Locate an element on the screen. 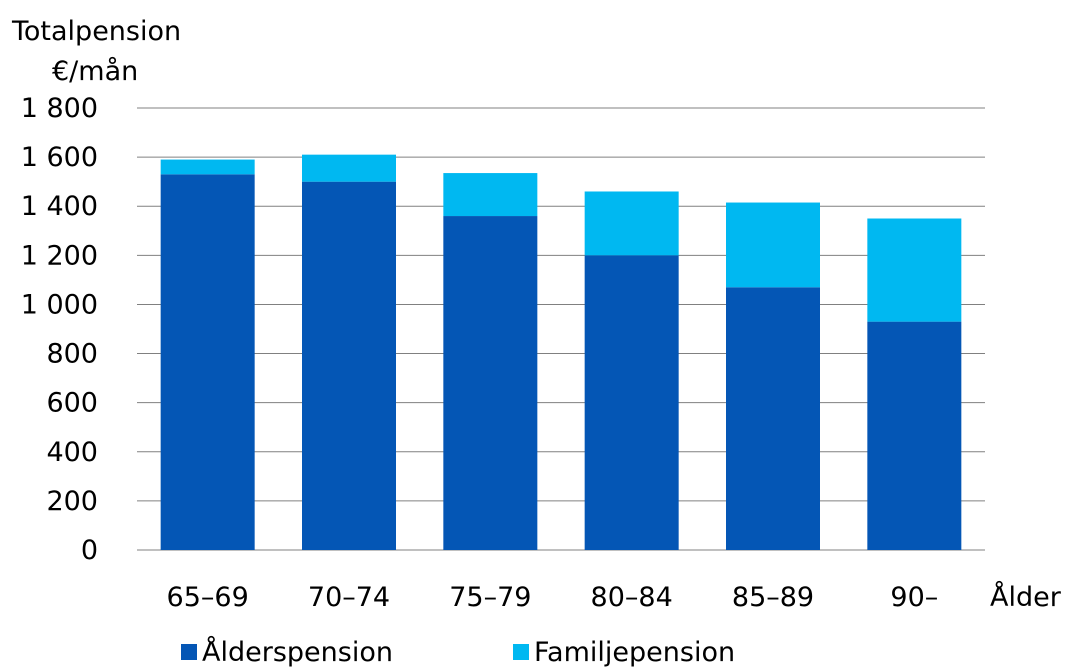  x-tick-labels: 65–69 70–74 75–79 80–84 85–89 90– is located at coordinates (553, 597).